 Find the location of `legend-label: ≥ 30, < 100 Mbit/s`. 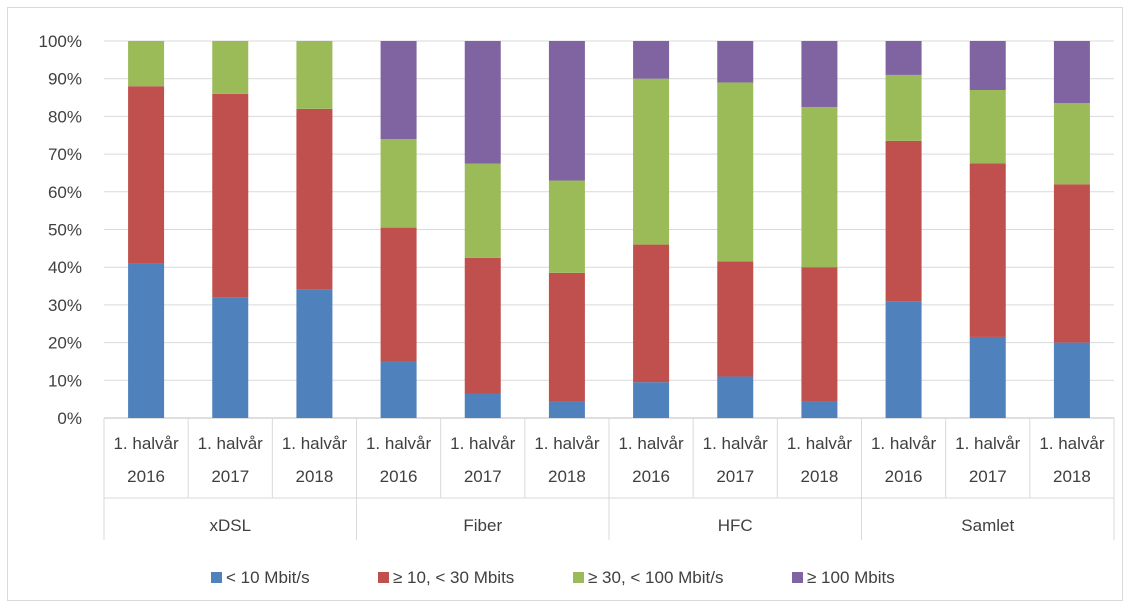

legend-label: ≥ 30, < 100 Mbit/s is located at coordinates (656, 577).